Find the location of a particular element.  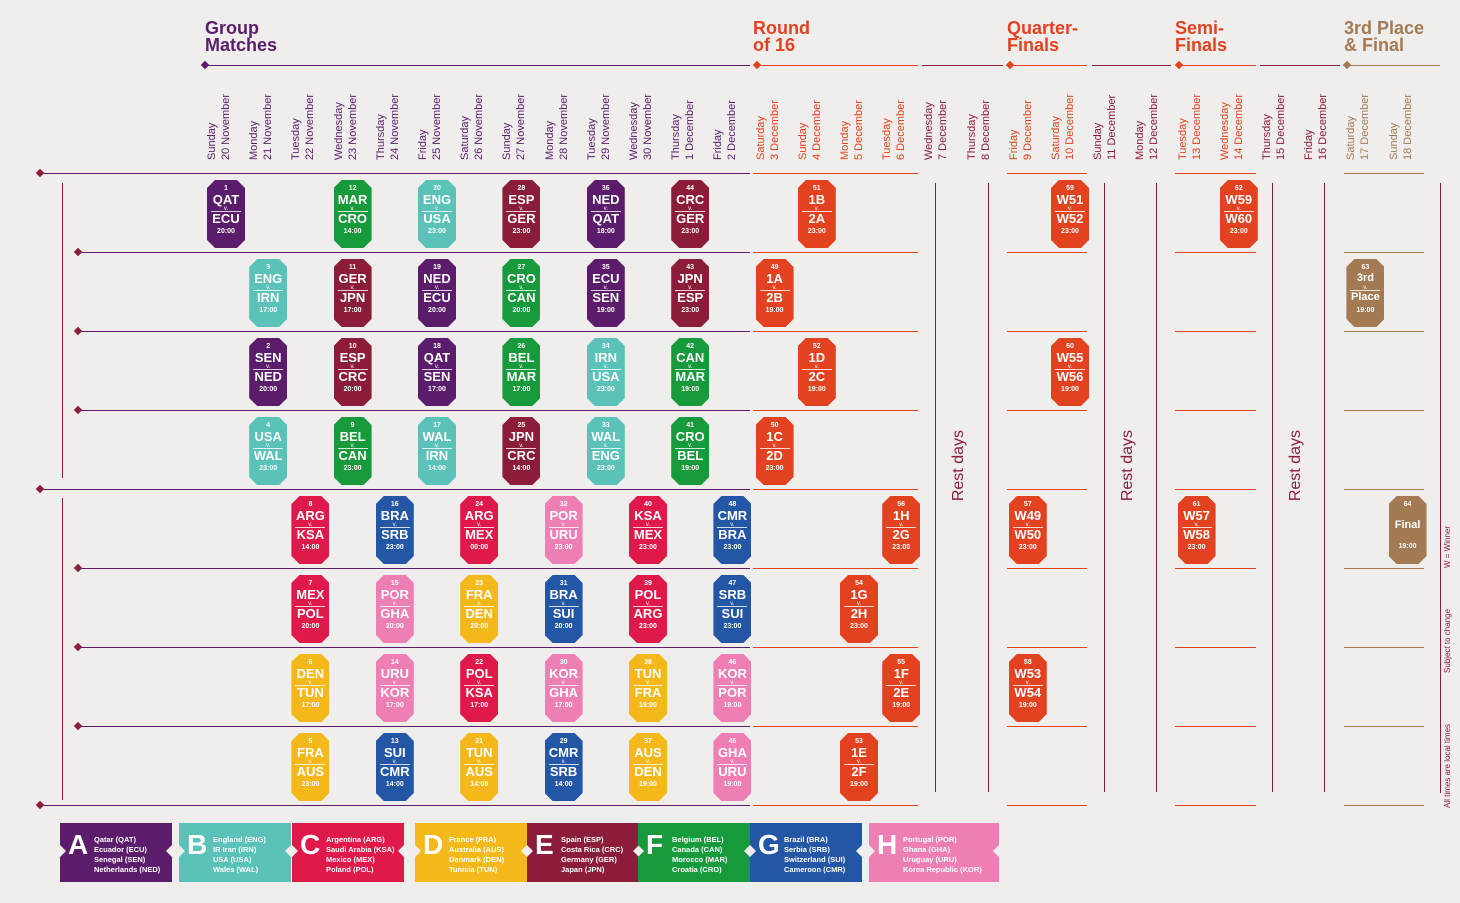

match-card: 3 ENG v. IRN 17:00 is located at coordinates (268, 293).